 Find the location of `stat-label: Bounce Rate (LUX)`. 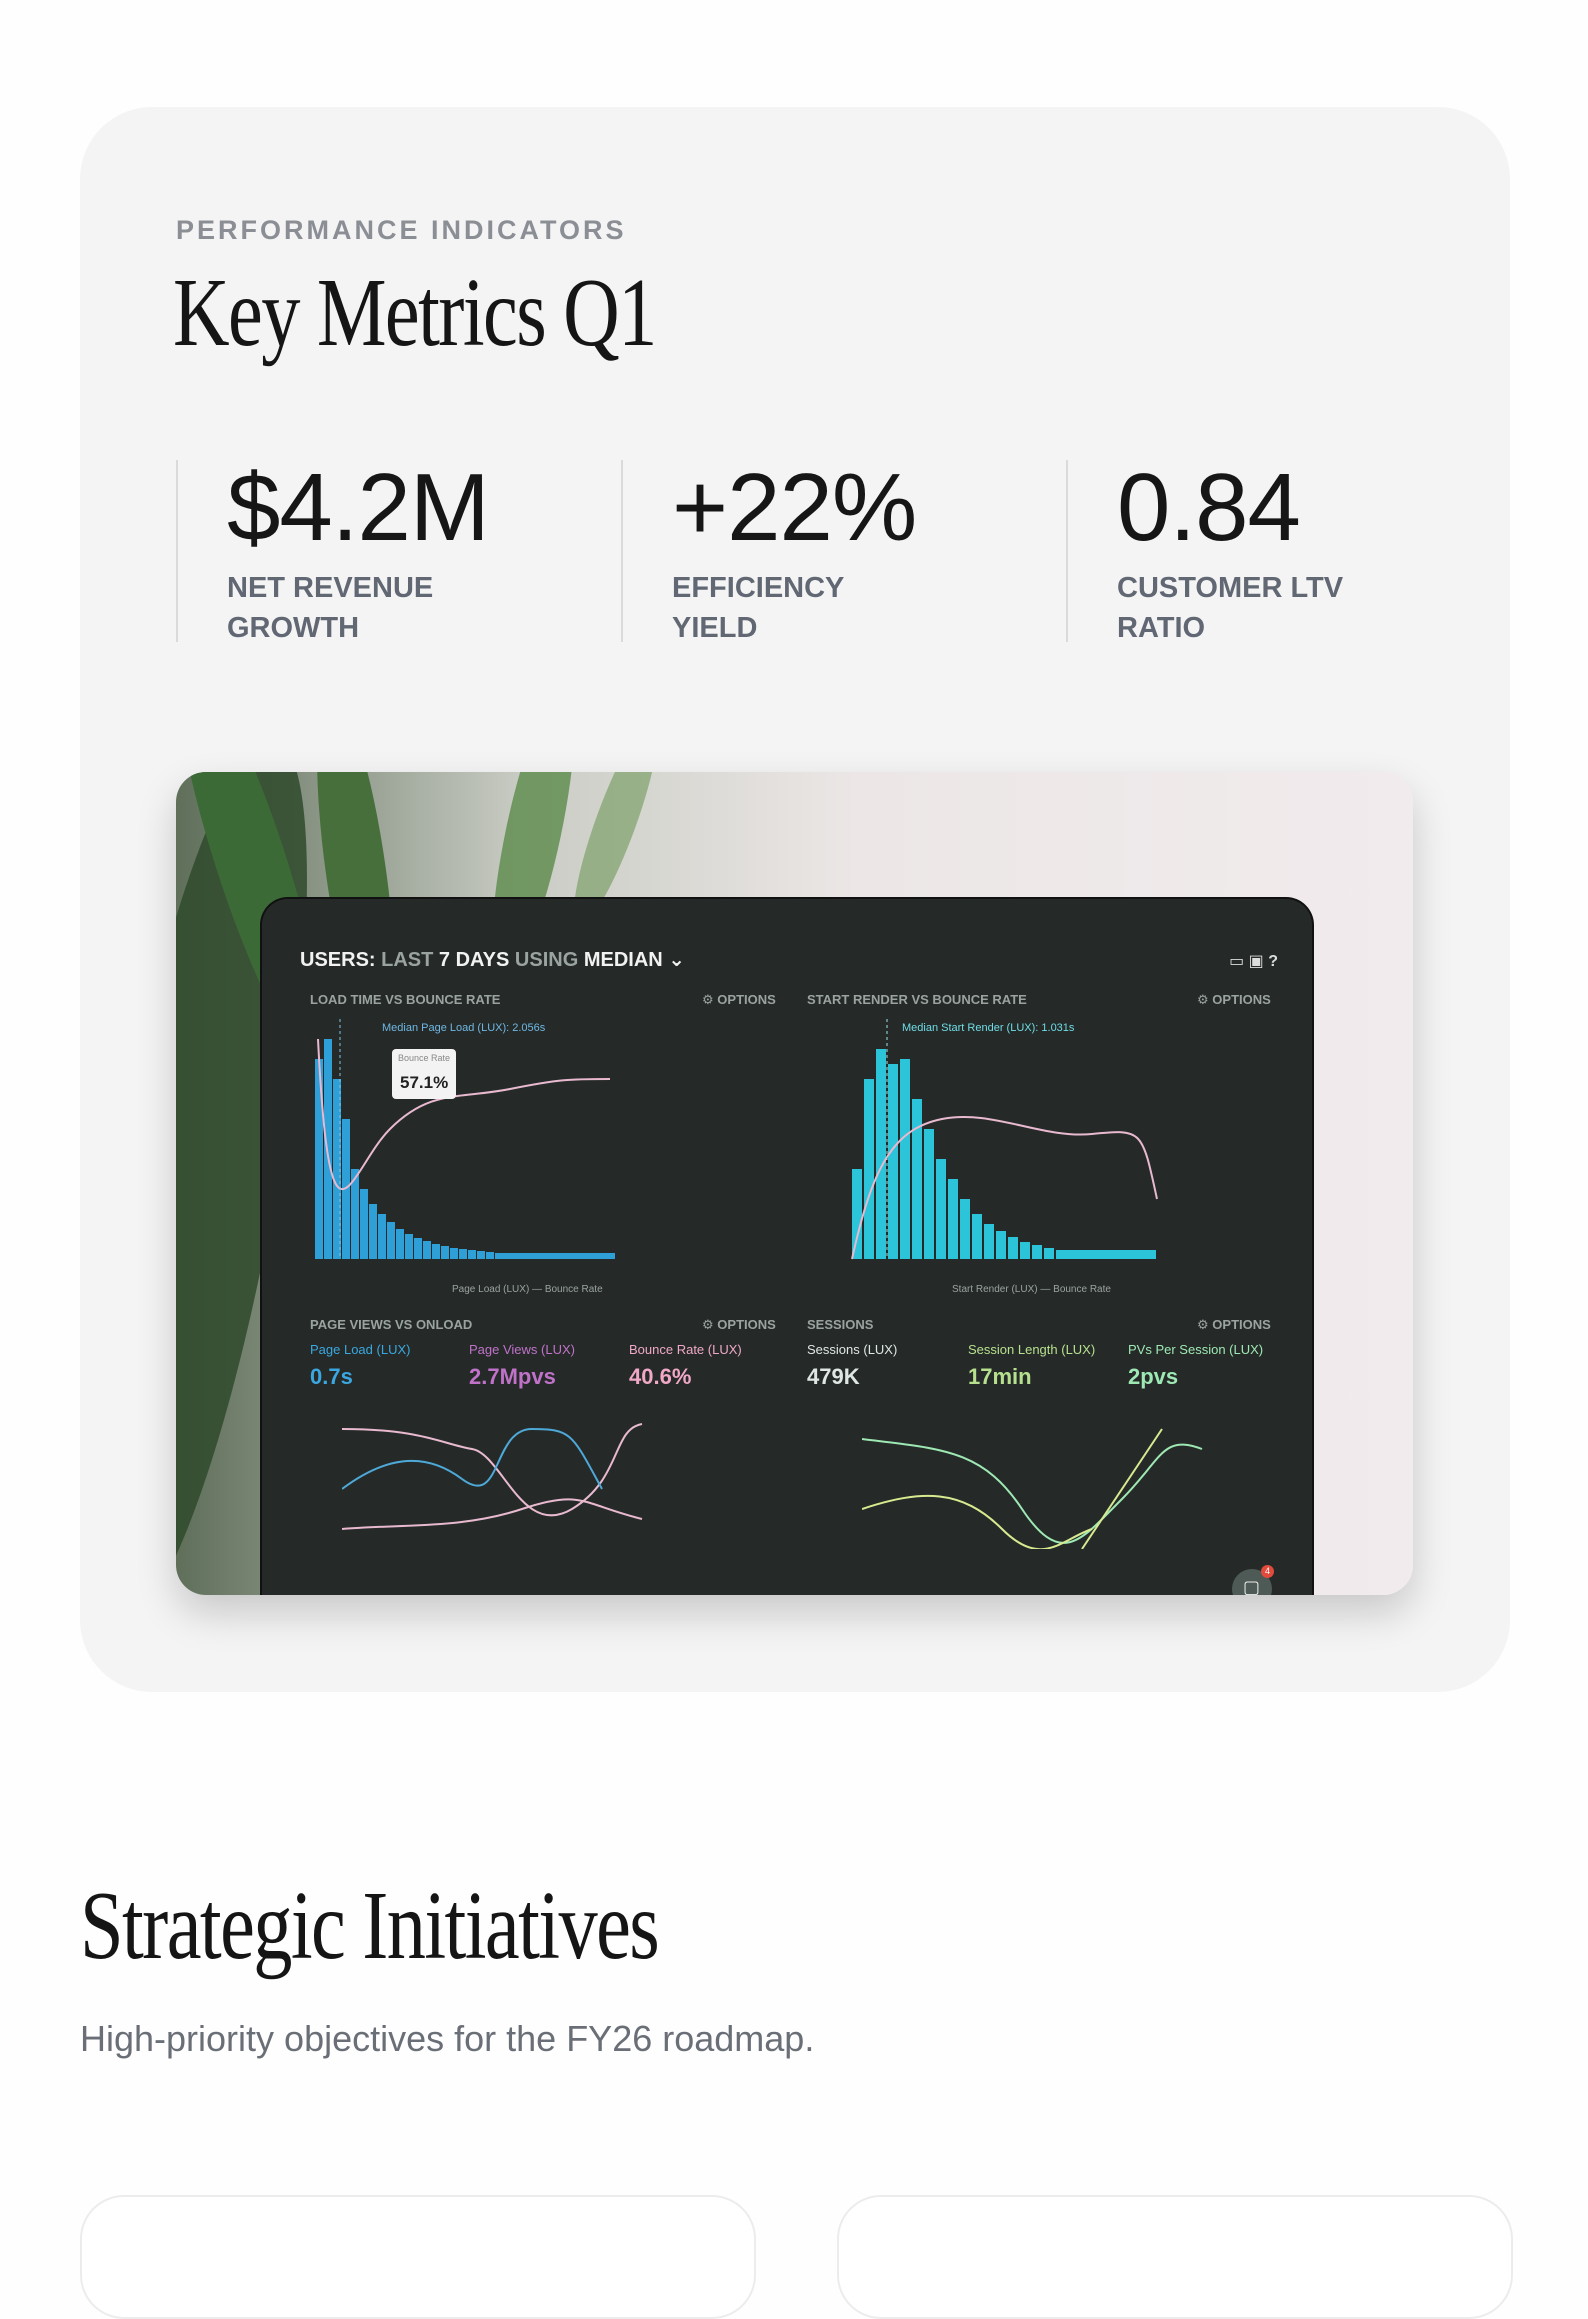

stat-label: Bounce Rate (LUX) is located at coordinates (685, 1349).